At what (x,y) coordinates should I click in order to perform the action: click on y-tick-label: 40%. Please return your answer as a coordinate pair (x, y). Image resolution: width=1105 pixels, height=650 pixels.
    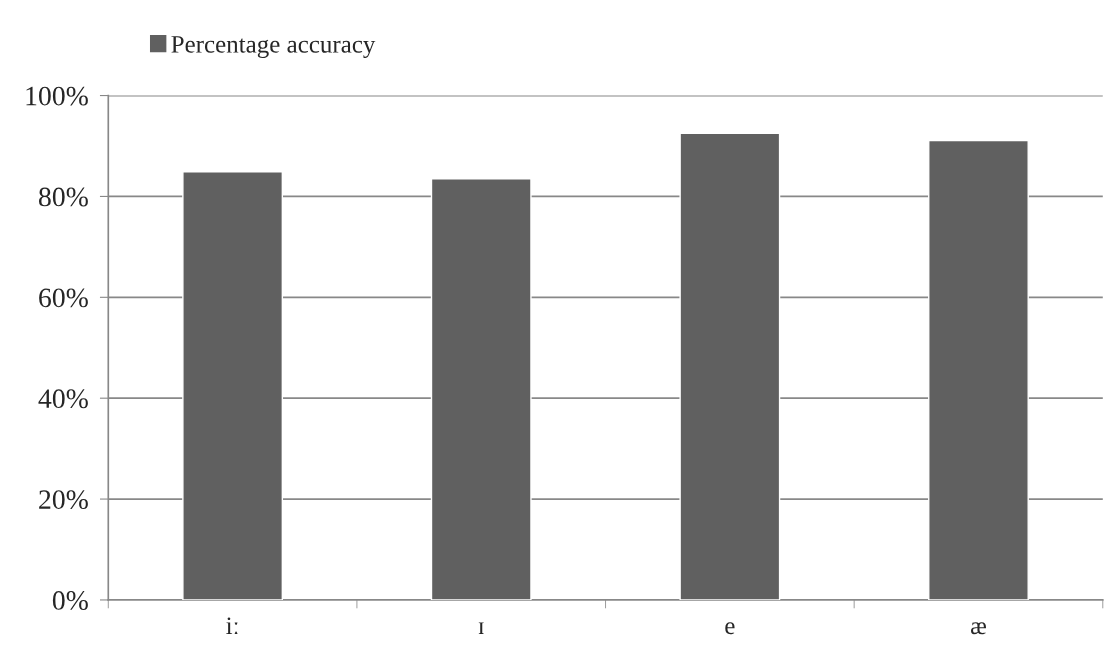
    Looking at the image, I should click on (63, 399).